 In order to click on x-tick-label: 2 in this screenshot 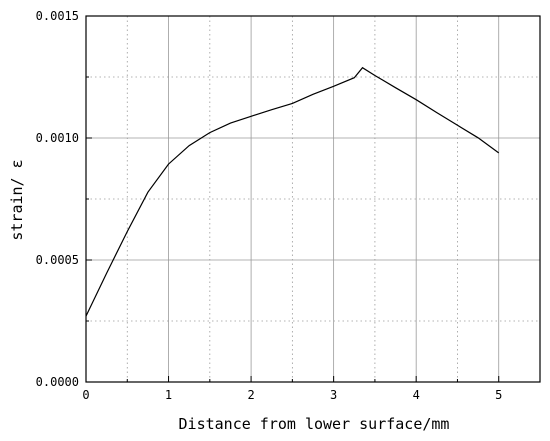, I will do `click(250, 395)`.